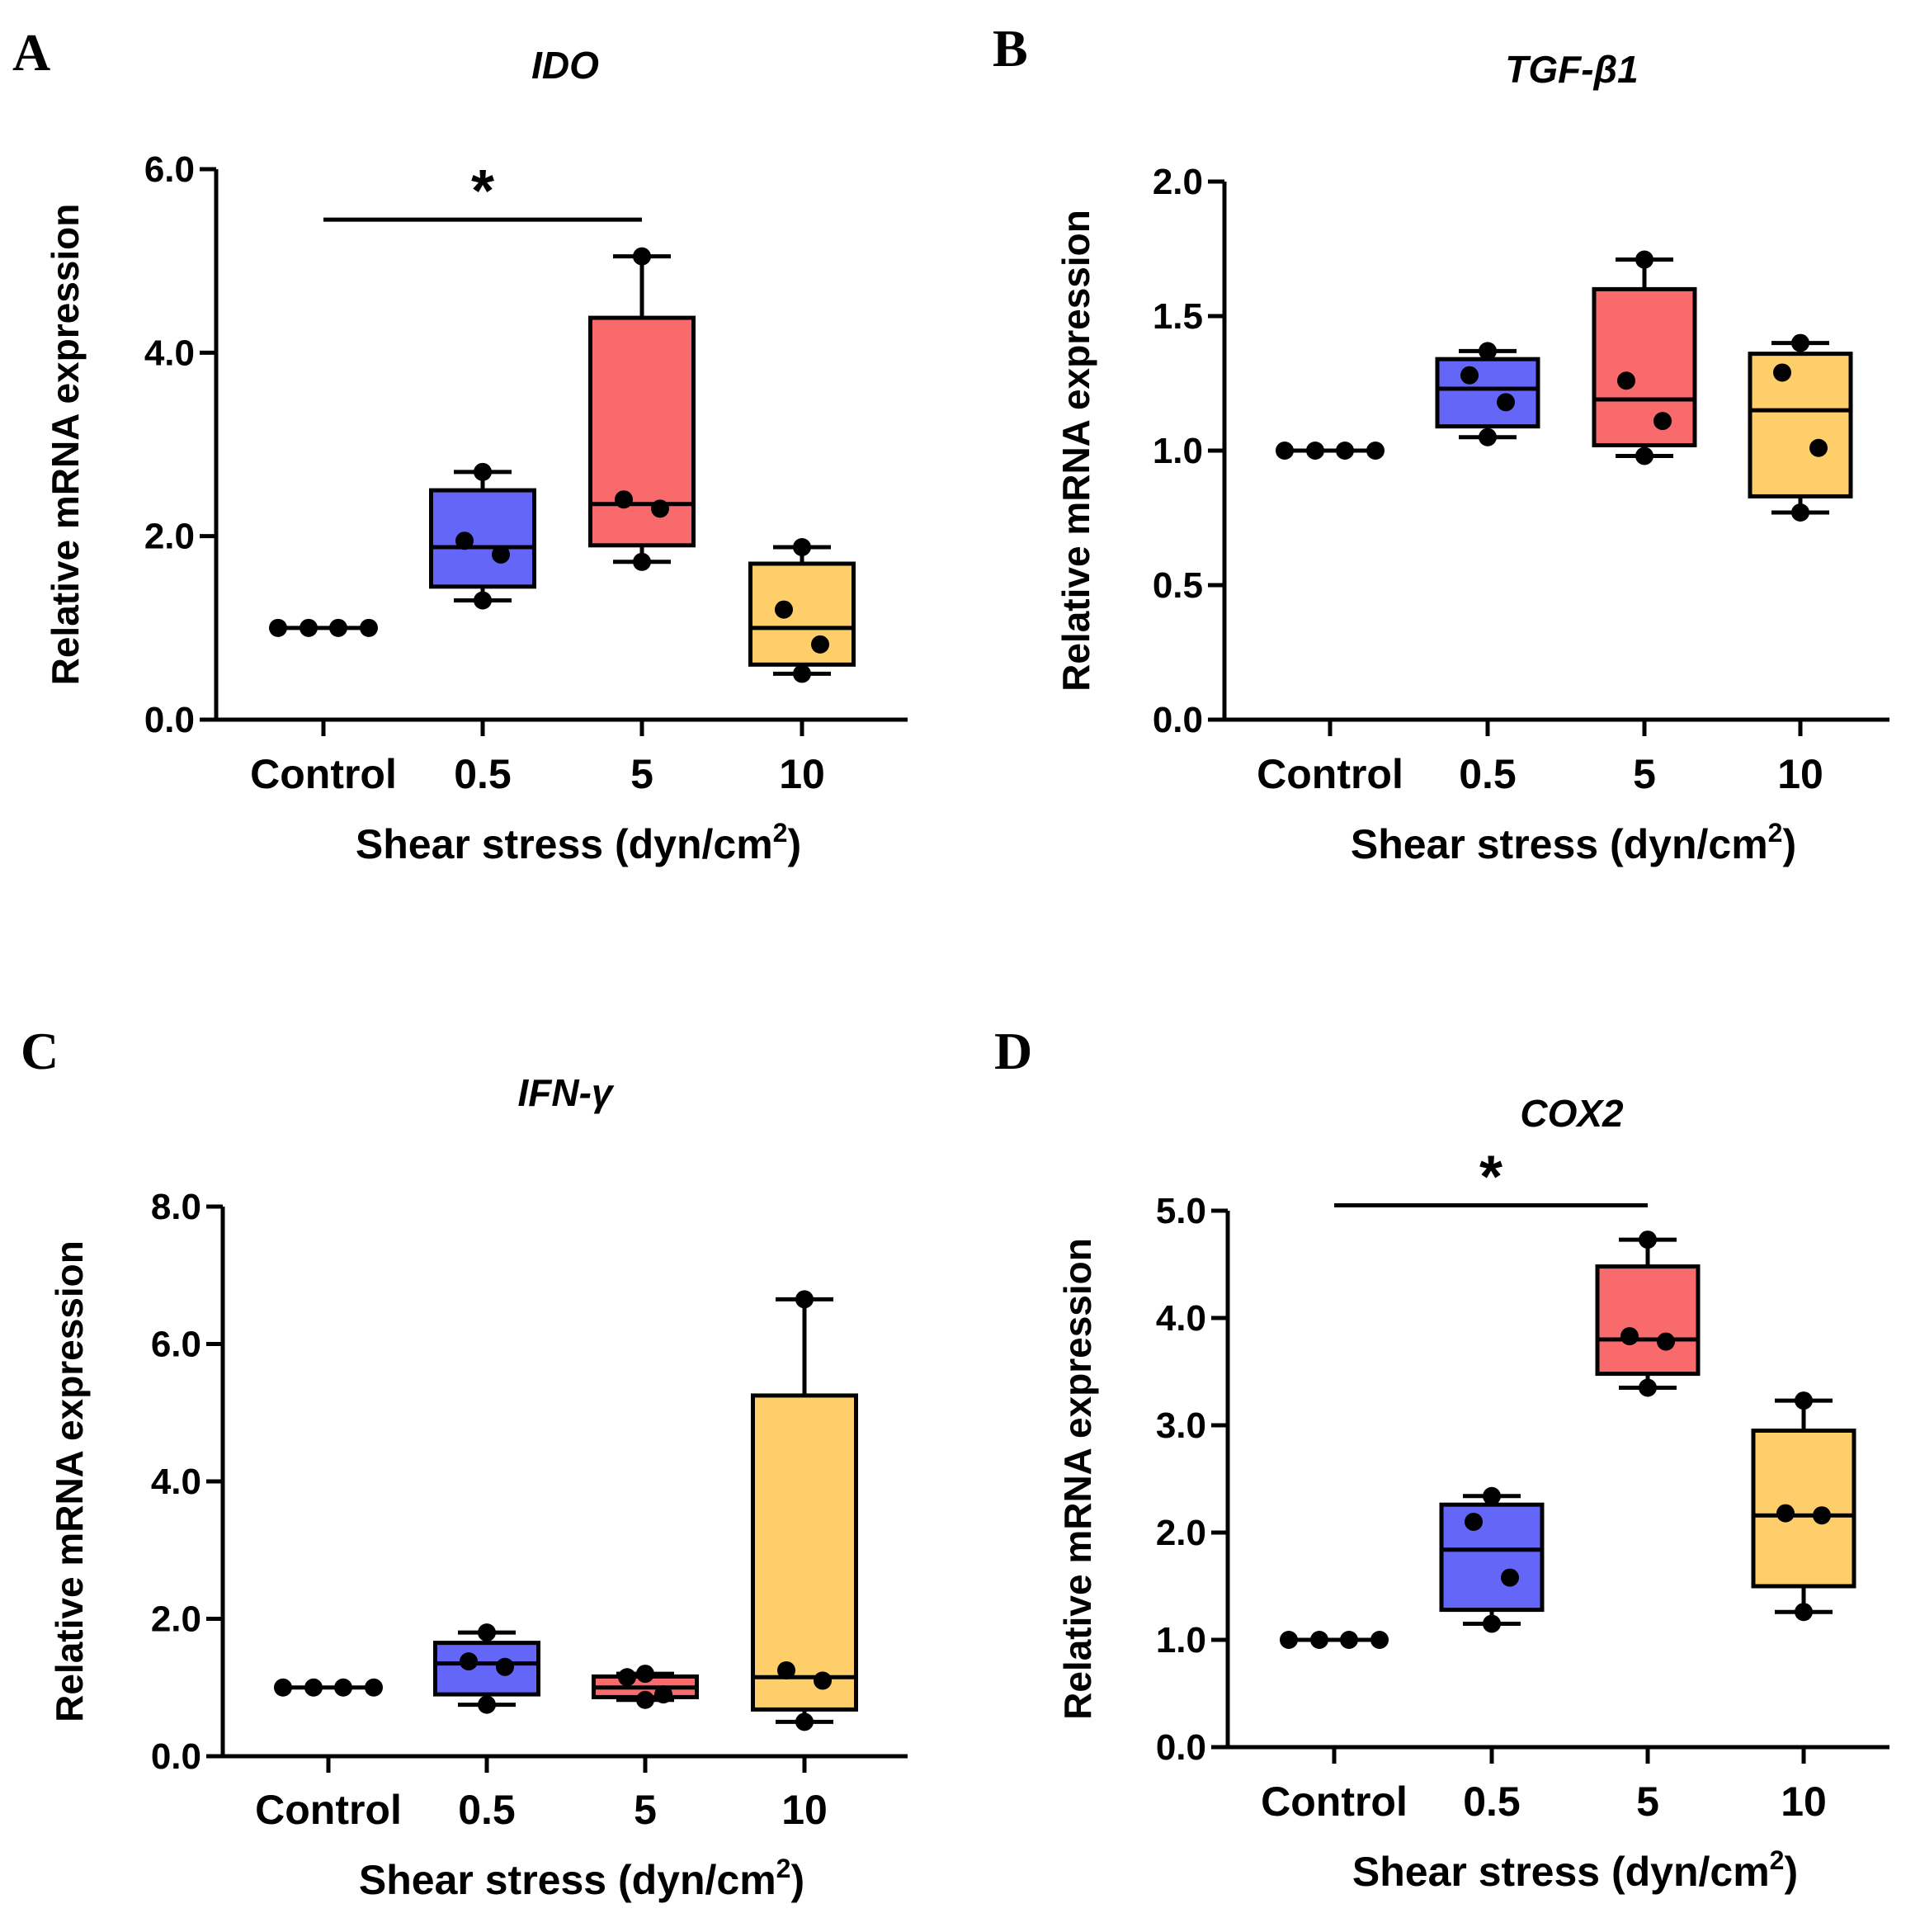  Describe the element at coordinates (566, 1092) in the screenshot. I see `chart-title: IFN-γ` at that location.